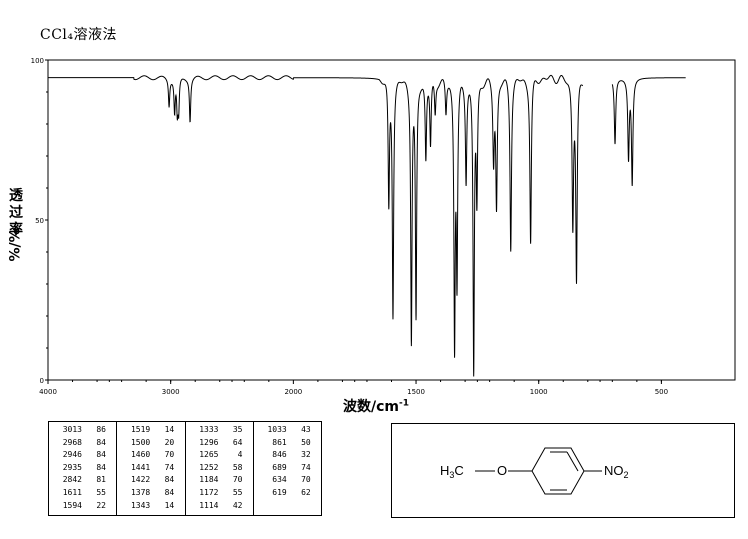  I want to click on peak-wavenumber: 1441, so click(140, 467).